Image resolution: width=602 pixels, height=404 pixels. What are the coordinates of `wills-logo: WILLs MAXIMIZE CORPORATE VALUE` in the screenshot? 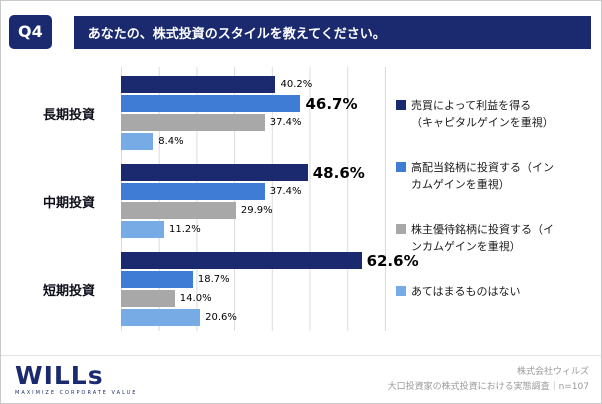 It's located at (76, 379).